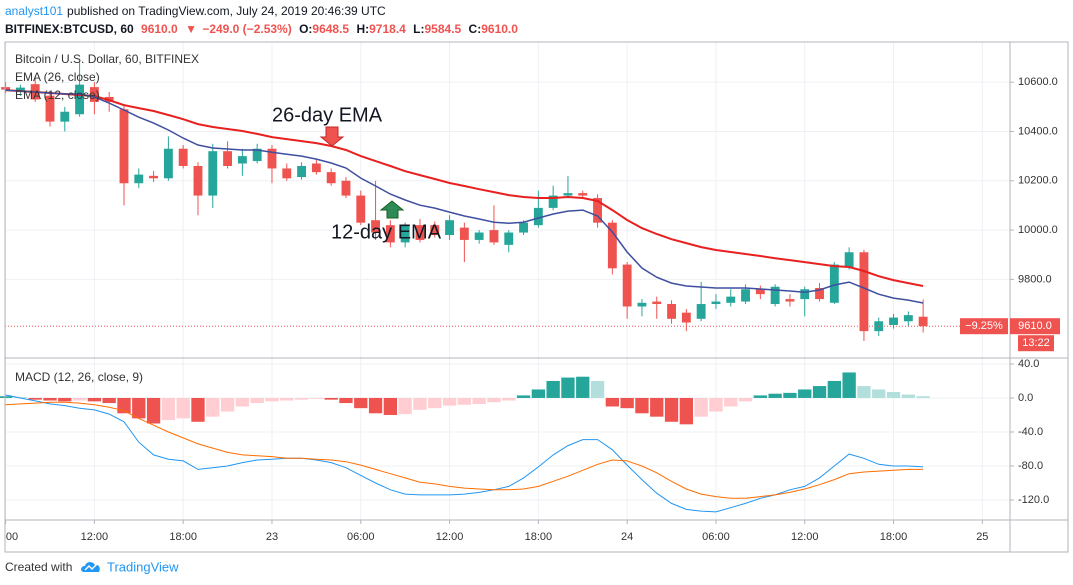 The image size is (1073, 585). What do you see at coordinates (1035, 279) in the screenshot?
I see `y-tick-label: 9800.0` at bounding box center [1035, 279].